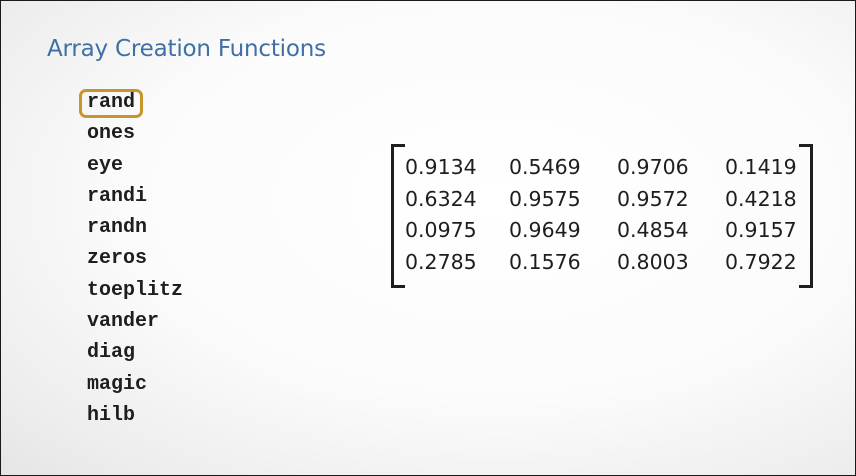 Image resolution: width=856 pixels, height=476 pixels. What do you see at coordinates (111, 103) in the screenshot?
I see `function-label: rand` at bounding box center [111, 103].